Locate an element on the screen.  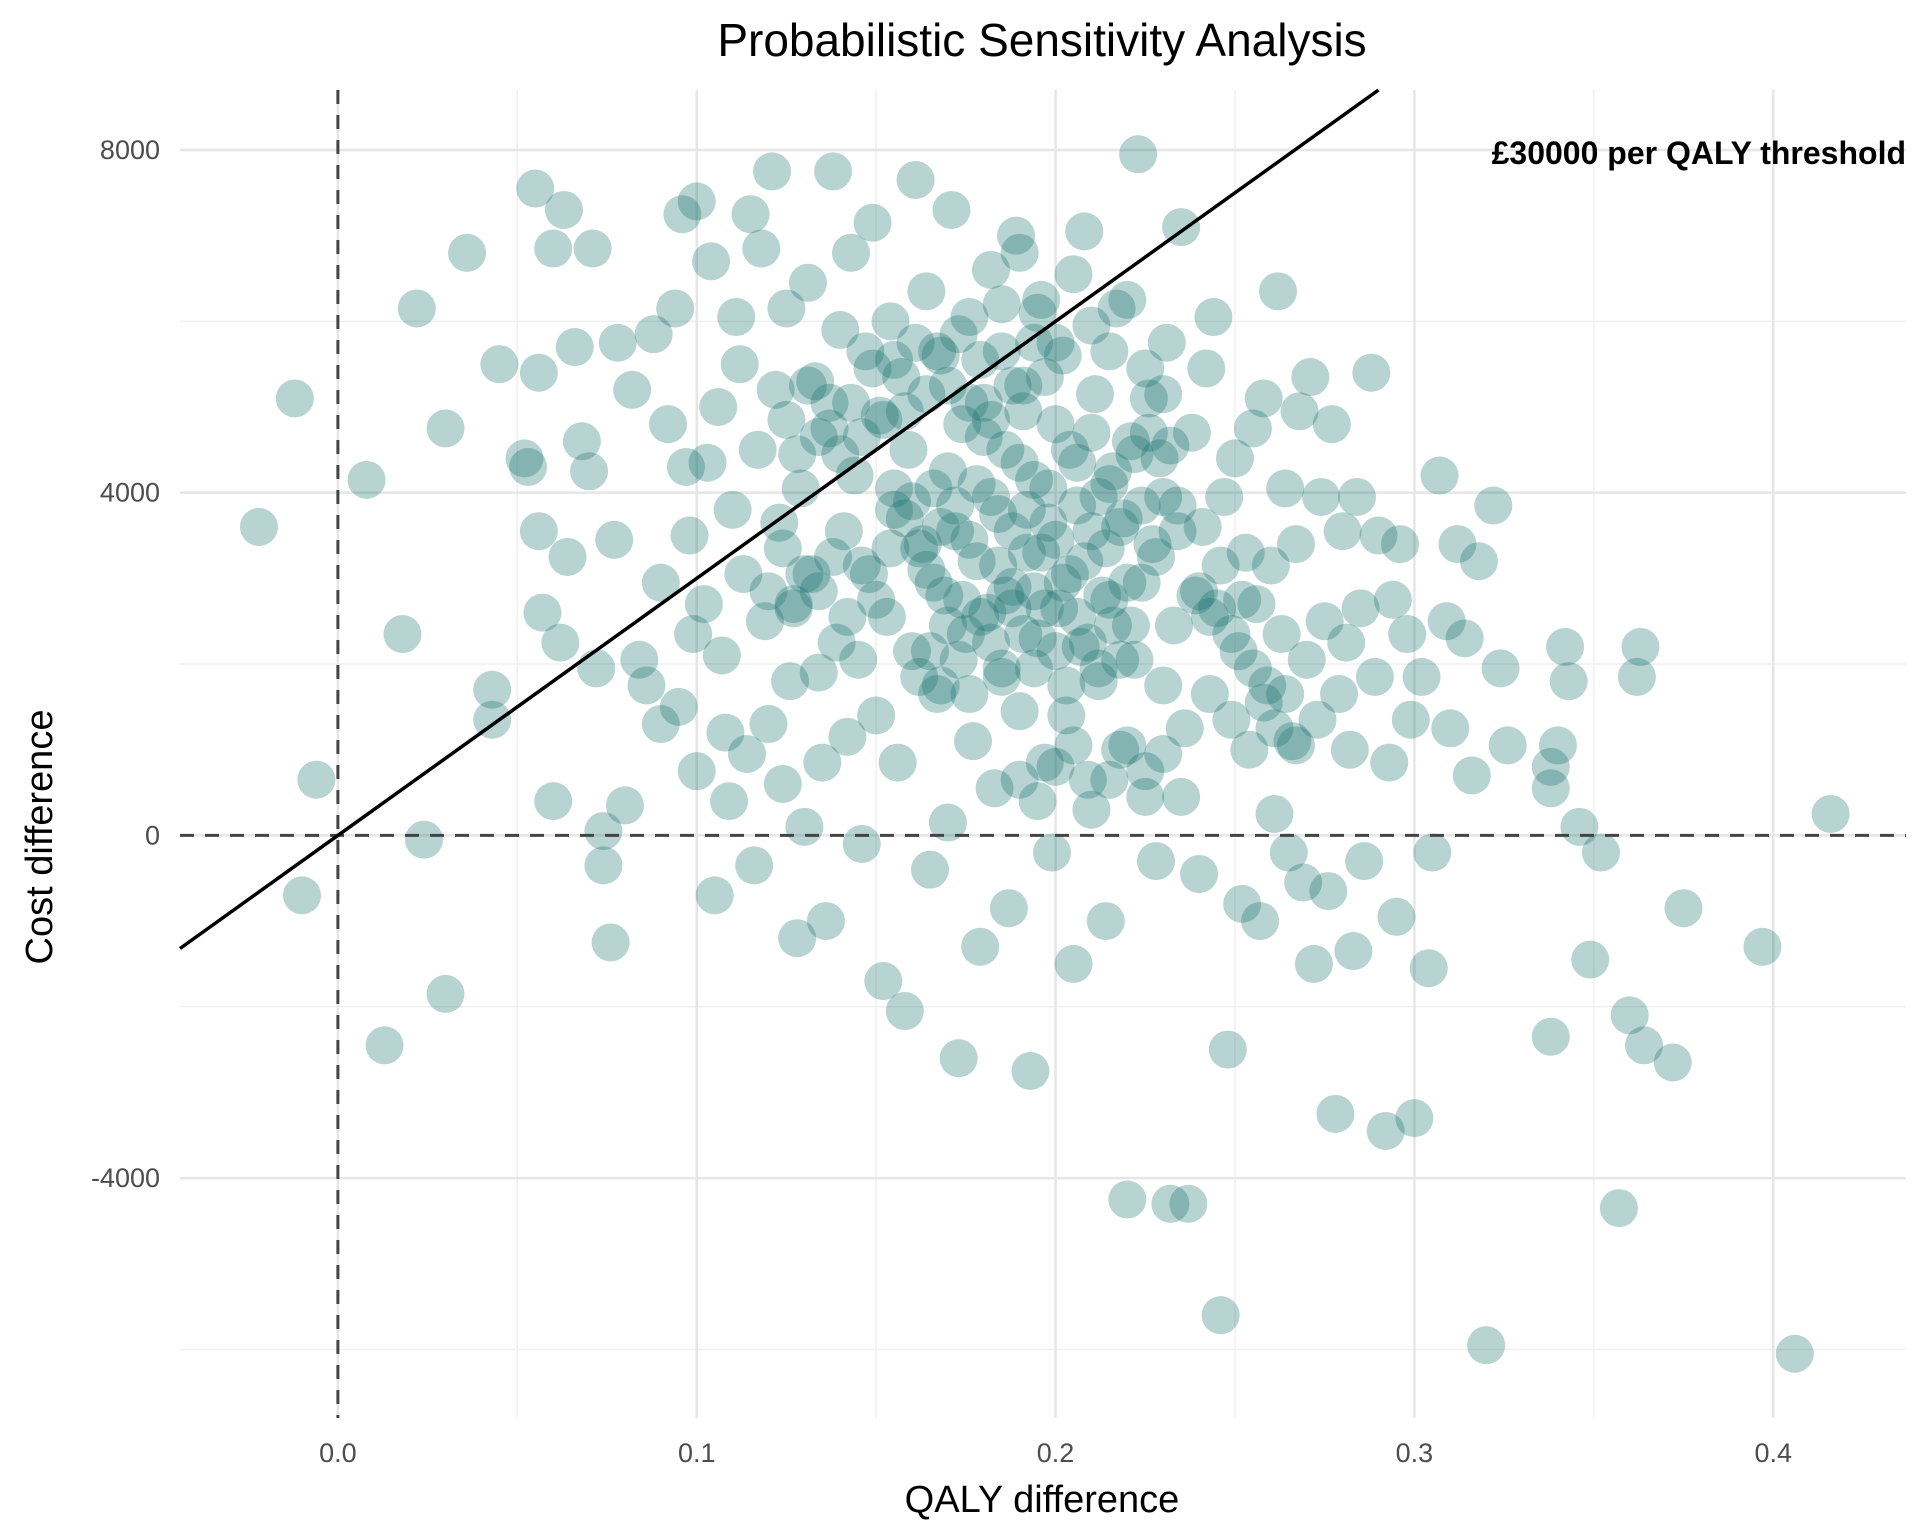
x-tick-label: 0.2 is located at coordinates (1056, 1453).